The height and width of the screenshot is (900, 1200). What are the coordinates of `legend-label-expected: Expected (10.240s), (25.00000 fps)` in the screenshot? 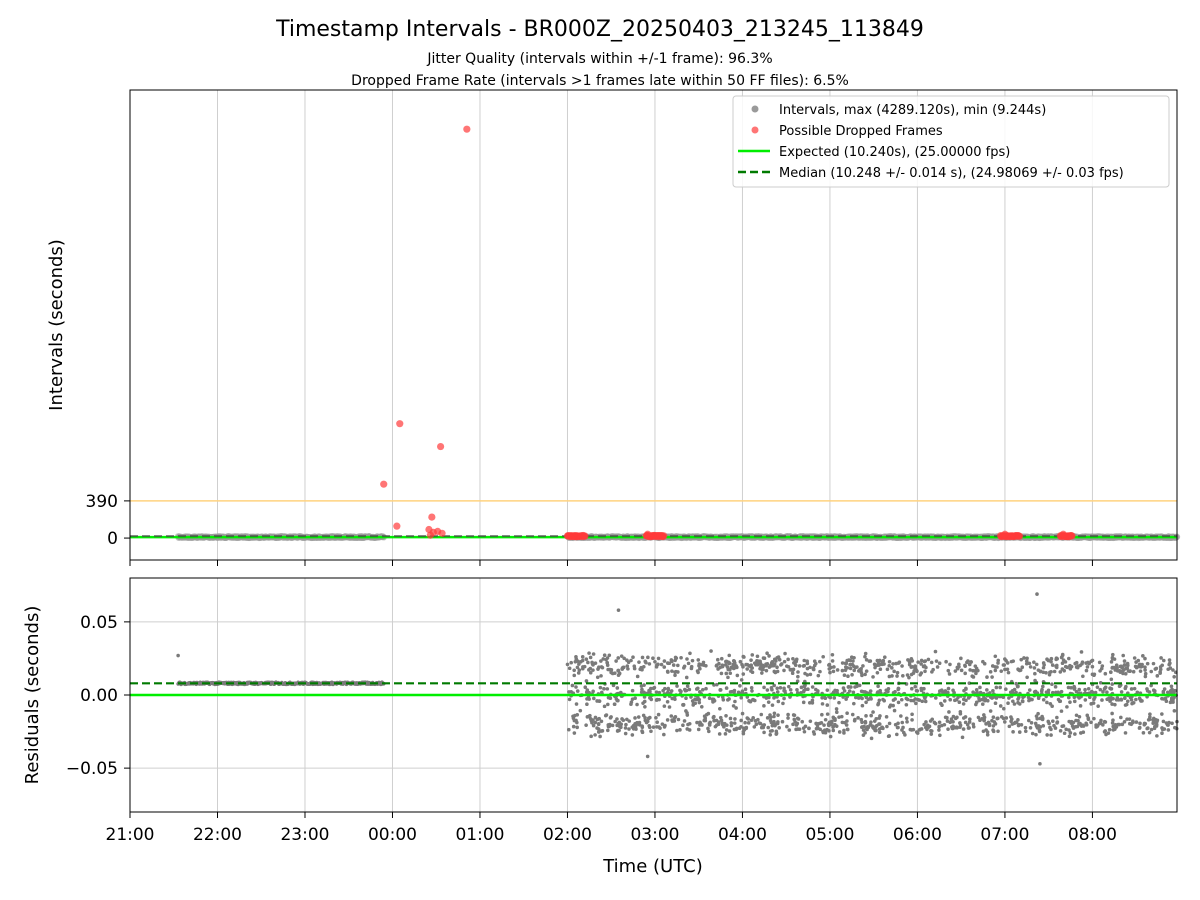 It's located at (894, 152).